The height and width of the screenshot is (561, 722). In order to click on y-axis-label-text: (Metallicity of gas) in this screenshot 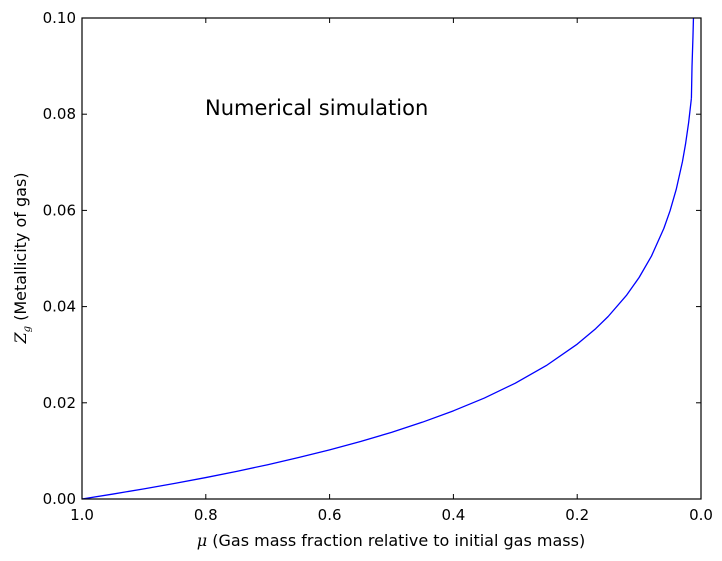, I will do `click(20, 249)`.